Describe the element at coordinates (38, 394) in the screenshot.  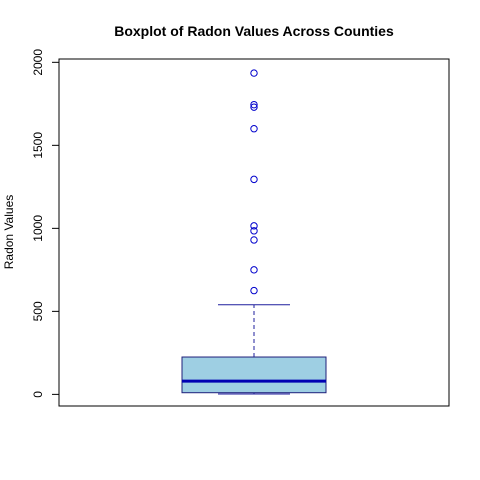
I see `y-tick-label: 0` at that location.